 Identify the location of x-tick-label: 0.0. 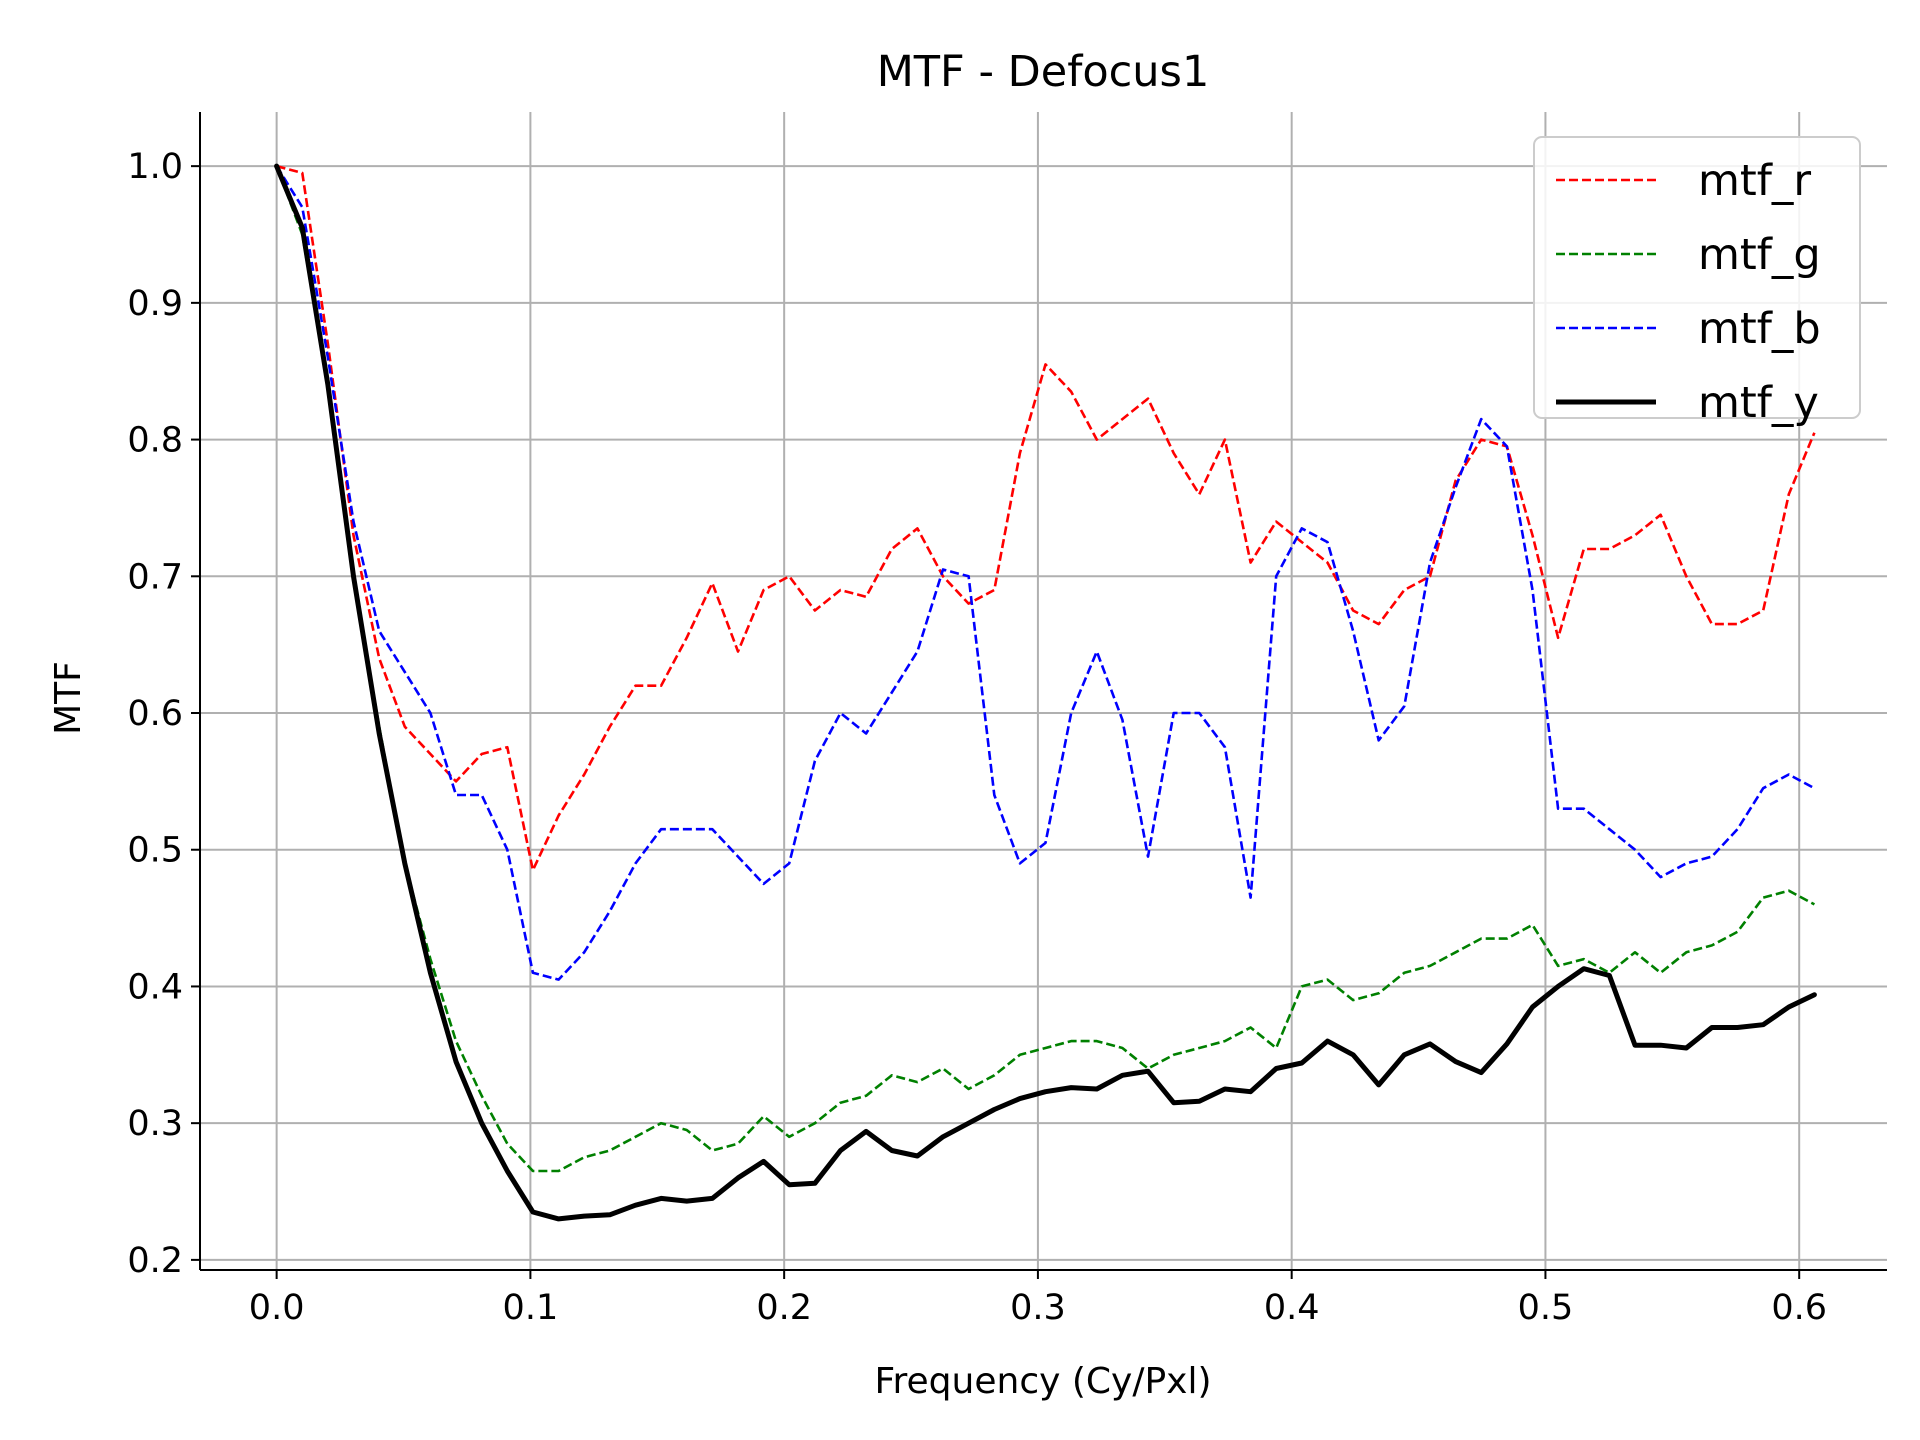
(277, 1308).